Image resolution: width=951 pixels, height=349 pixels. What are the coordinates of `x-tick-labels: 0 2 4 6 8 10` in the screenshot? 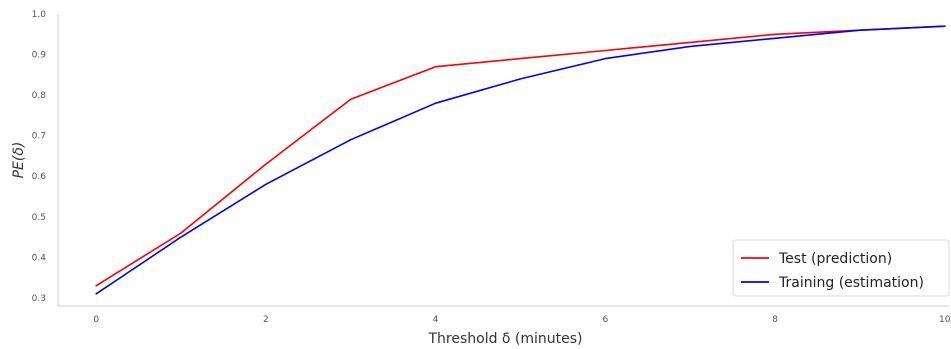 It's located at (521, 320).